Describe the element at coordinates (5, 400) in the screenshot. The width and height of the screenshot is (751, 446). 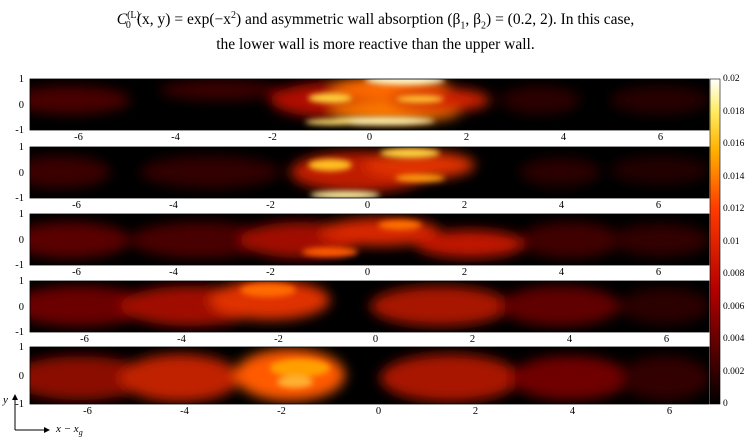
I see `y-axis-label: y` at that location.